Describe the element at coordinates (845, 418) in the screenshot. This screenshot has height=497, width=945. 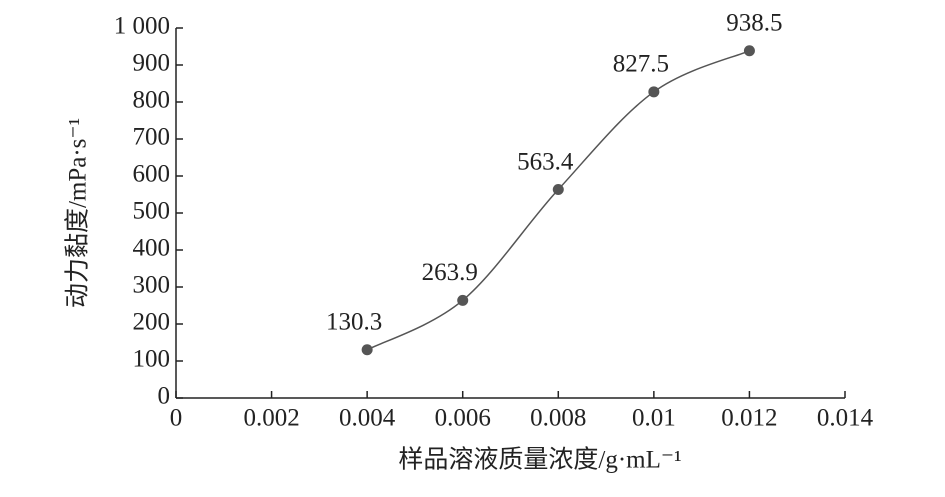
I see `x-tick-label: 0.014` at that location.